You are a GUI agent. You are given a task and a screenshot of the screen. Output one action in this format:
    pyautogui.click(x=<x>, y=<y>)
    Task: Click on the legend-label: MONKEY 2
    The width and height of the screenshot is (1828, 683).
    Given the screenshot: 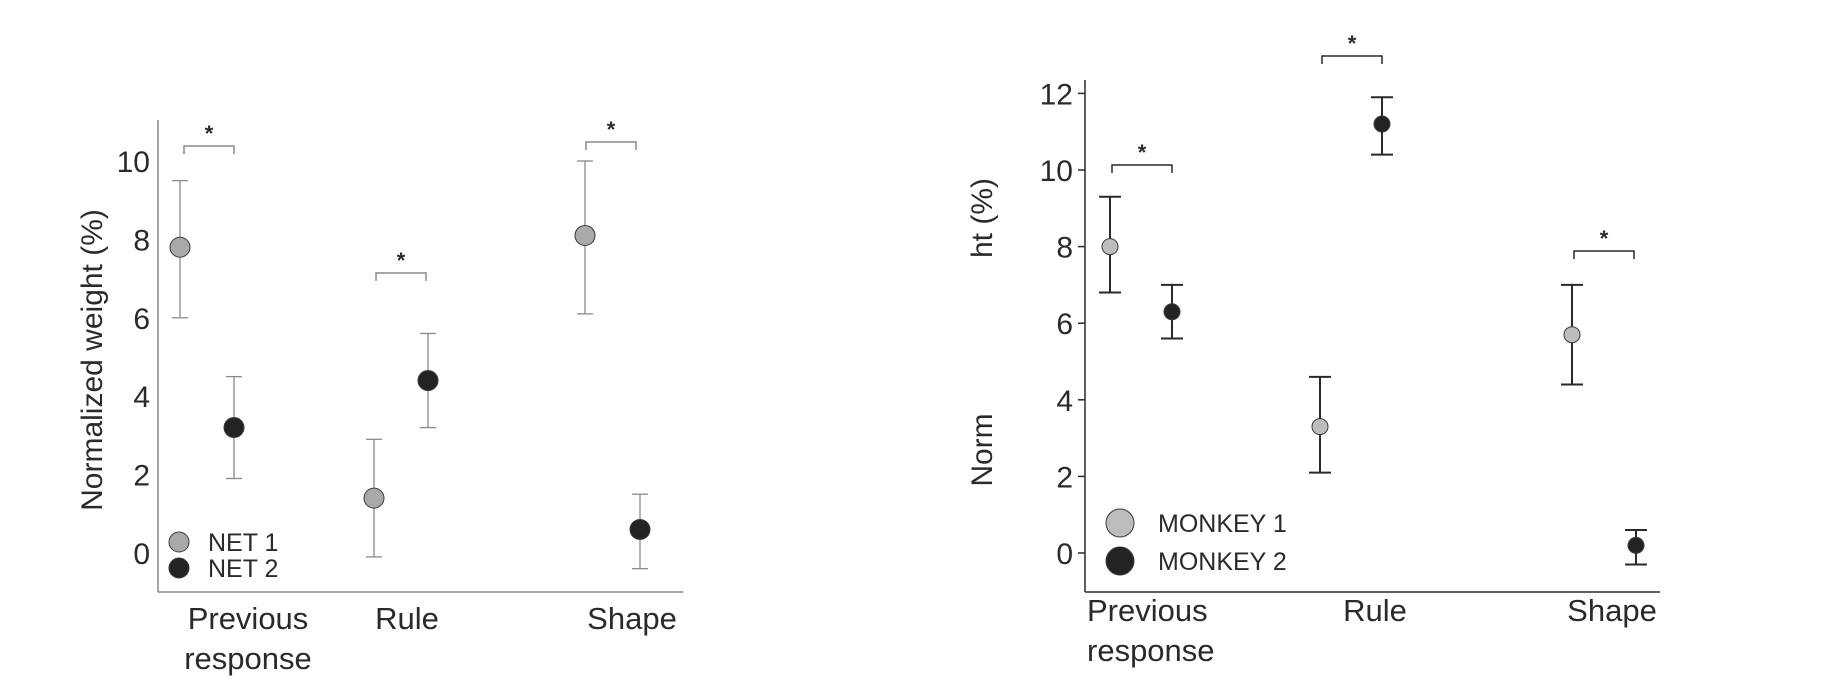 What is the action you would take?
    pyautogui.click(x=1222, y=562)
    